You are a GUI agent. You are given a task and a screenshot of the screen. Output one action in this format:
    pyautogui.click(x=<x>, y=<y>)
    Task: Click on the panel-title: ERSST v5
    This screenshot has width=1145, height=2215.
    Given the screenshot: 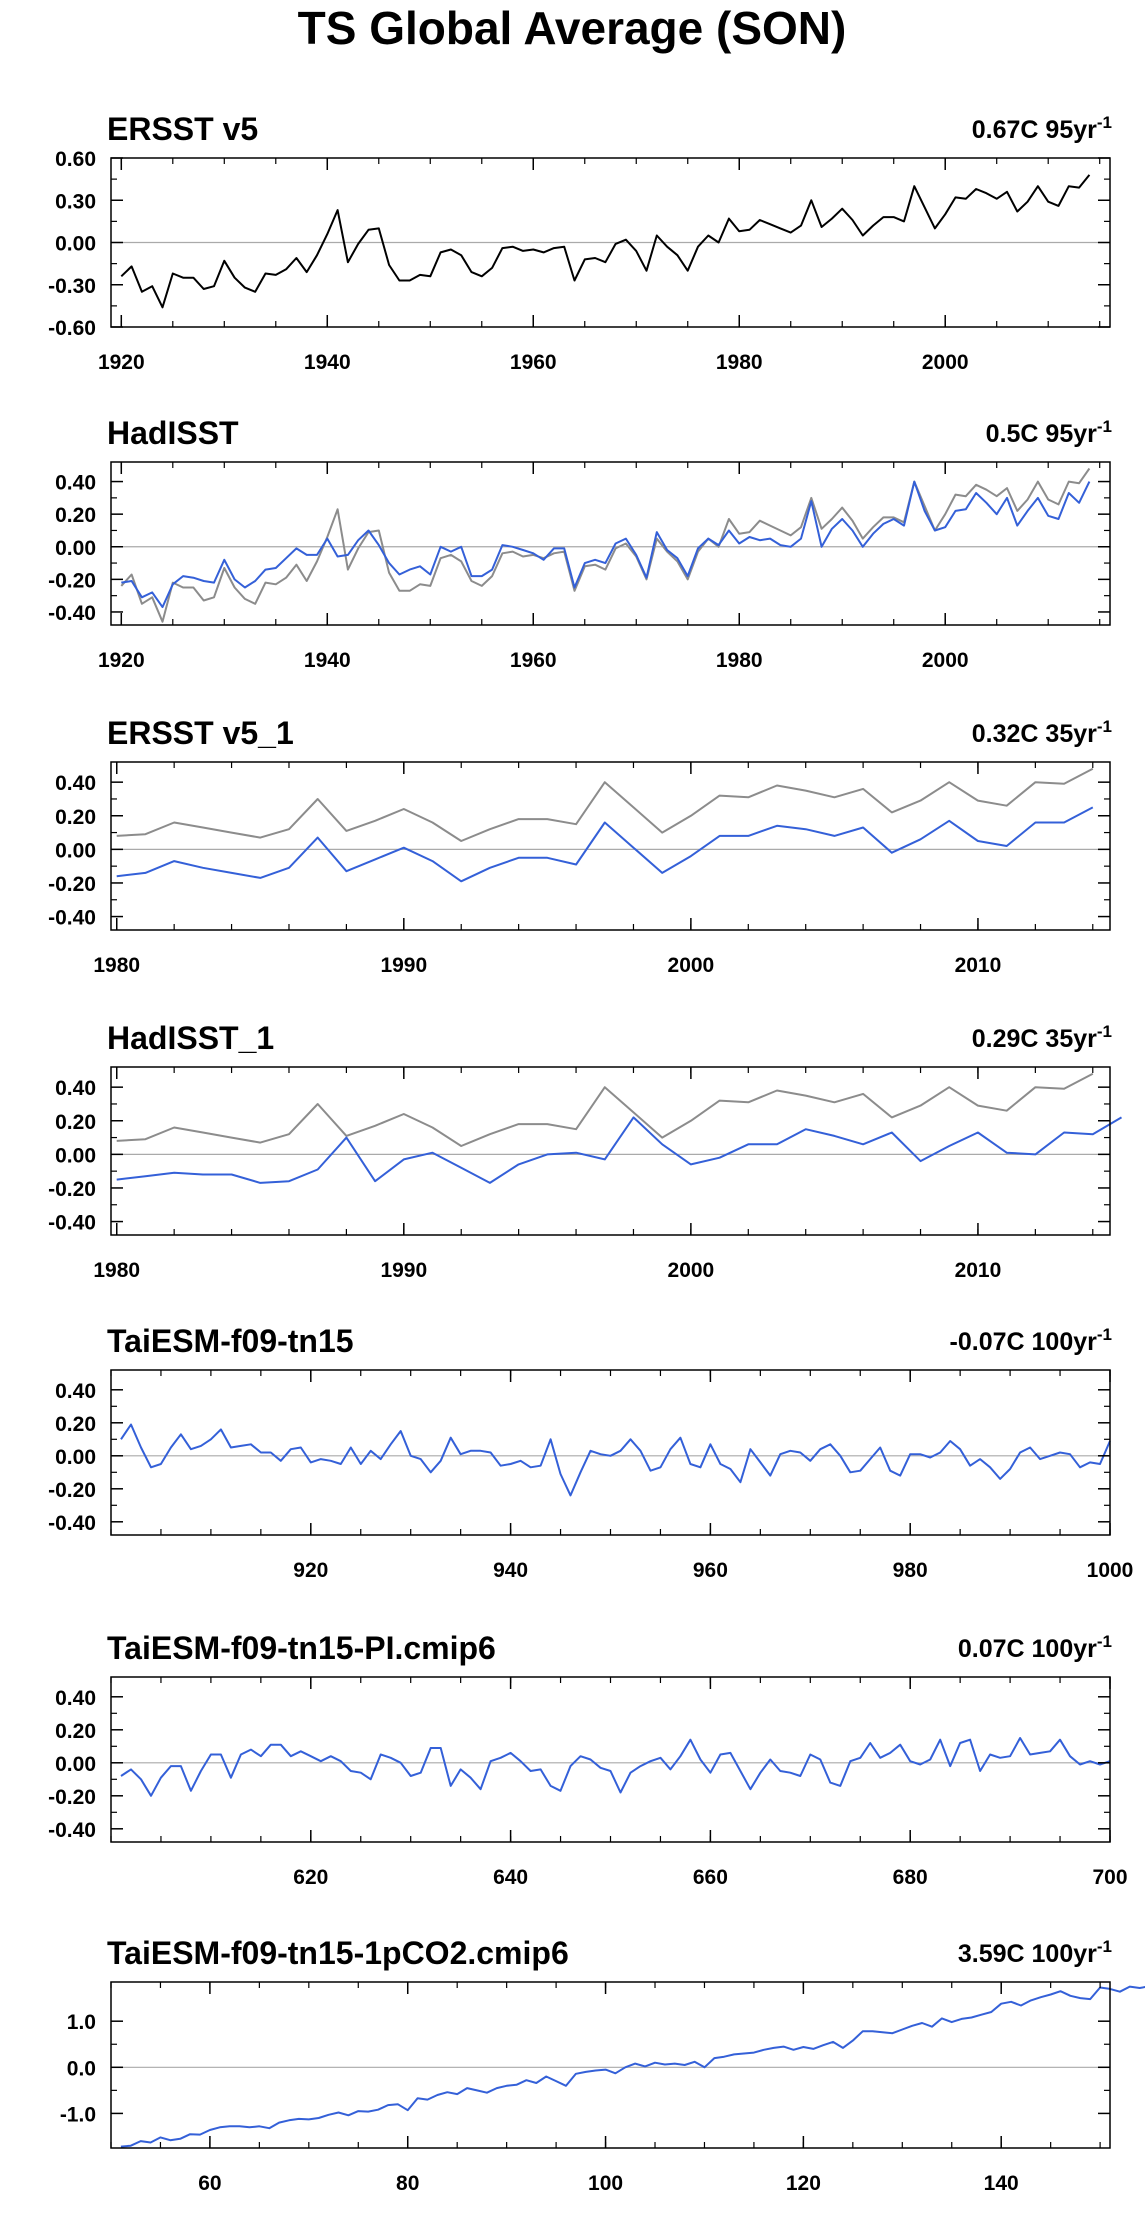 What is the action you would take?
    pyautogui.click(x=182, y=129)
    